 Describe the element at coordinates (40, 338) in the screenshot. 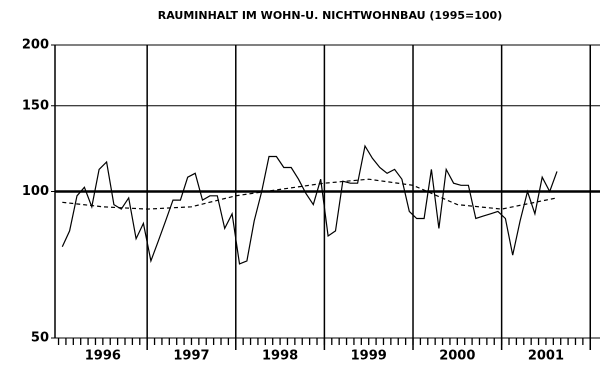

I see `y-tick-label: 50` at that location.